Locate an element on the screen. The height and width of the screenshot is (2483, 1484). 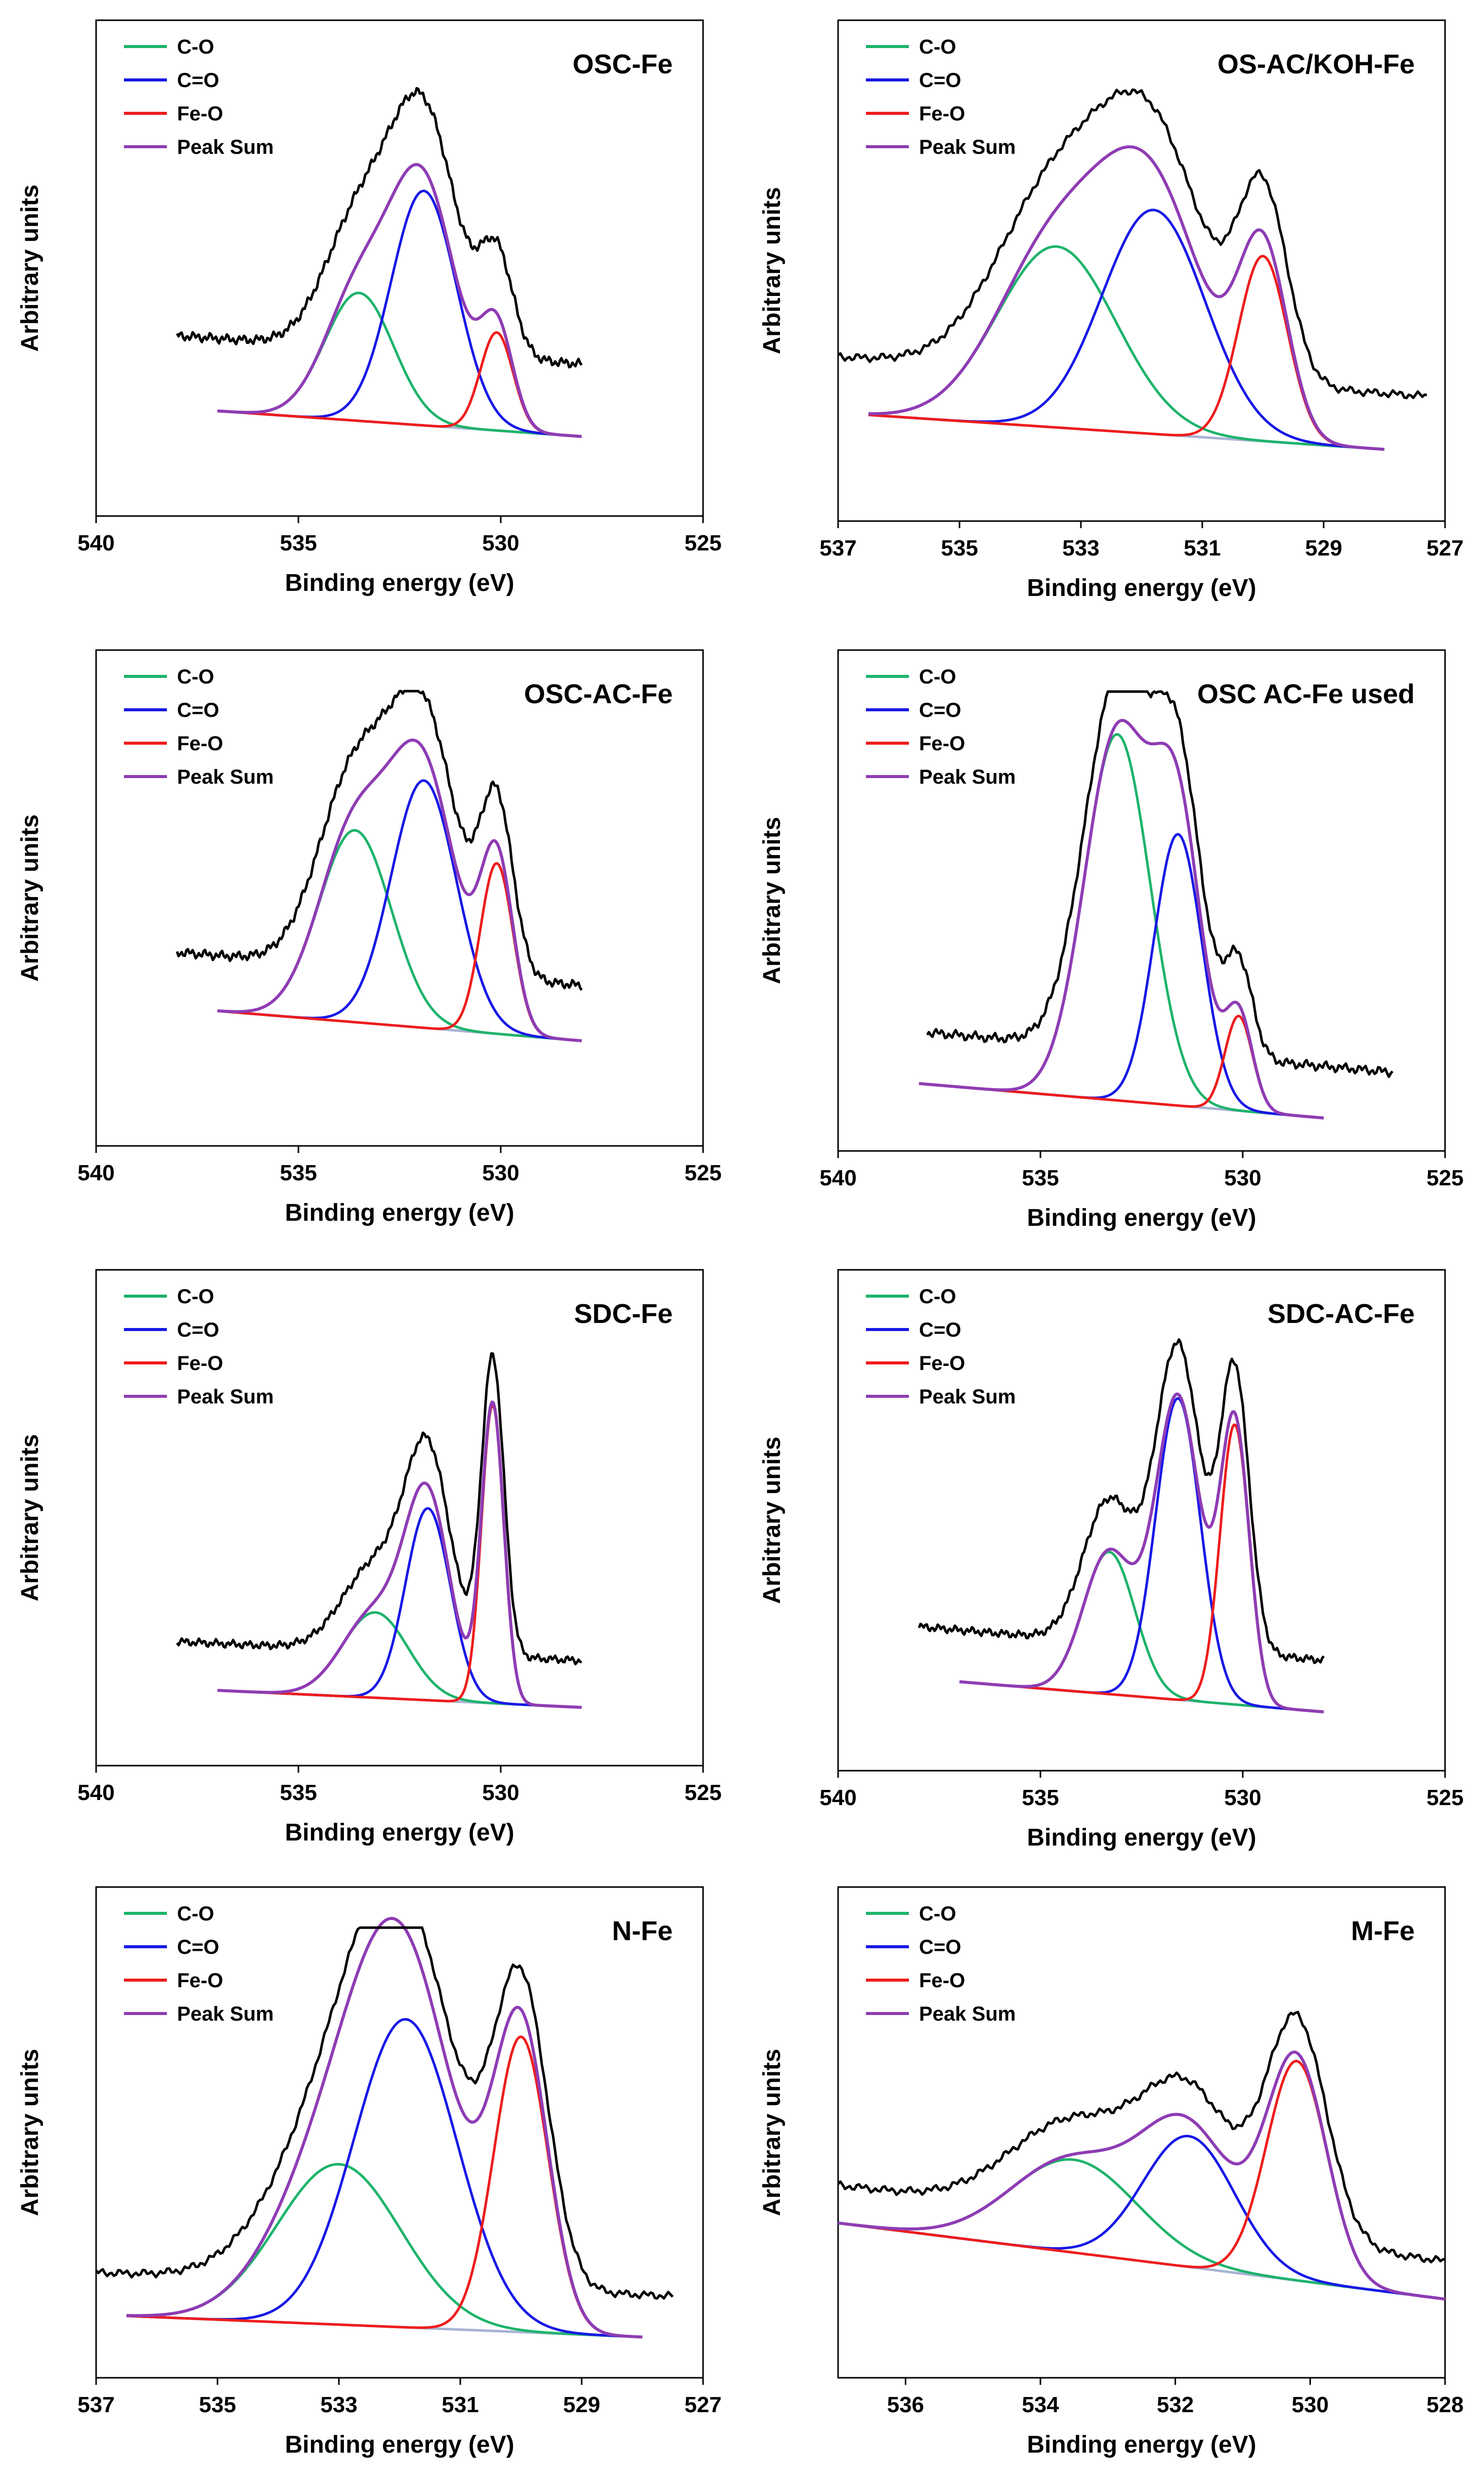
chart-title: M-Fe is located at coordinates (1383, 1931).